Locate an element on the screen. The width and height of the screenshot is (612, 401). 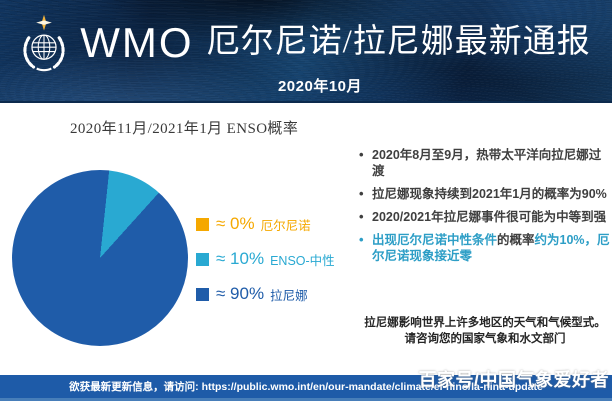
bullet-text-segment: 的概率 is located at coordinates (516, 240).